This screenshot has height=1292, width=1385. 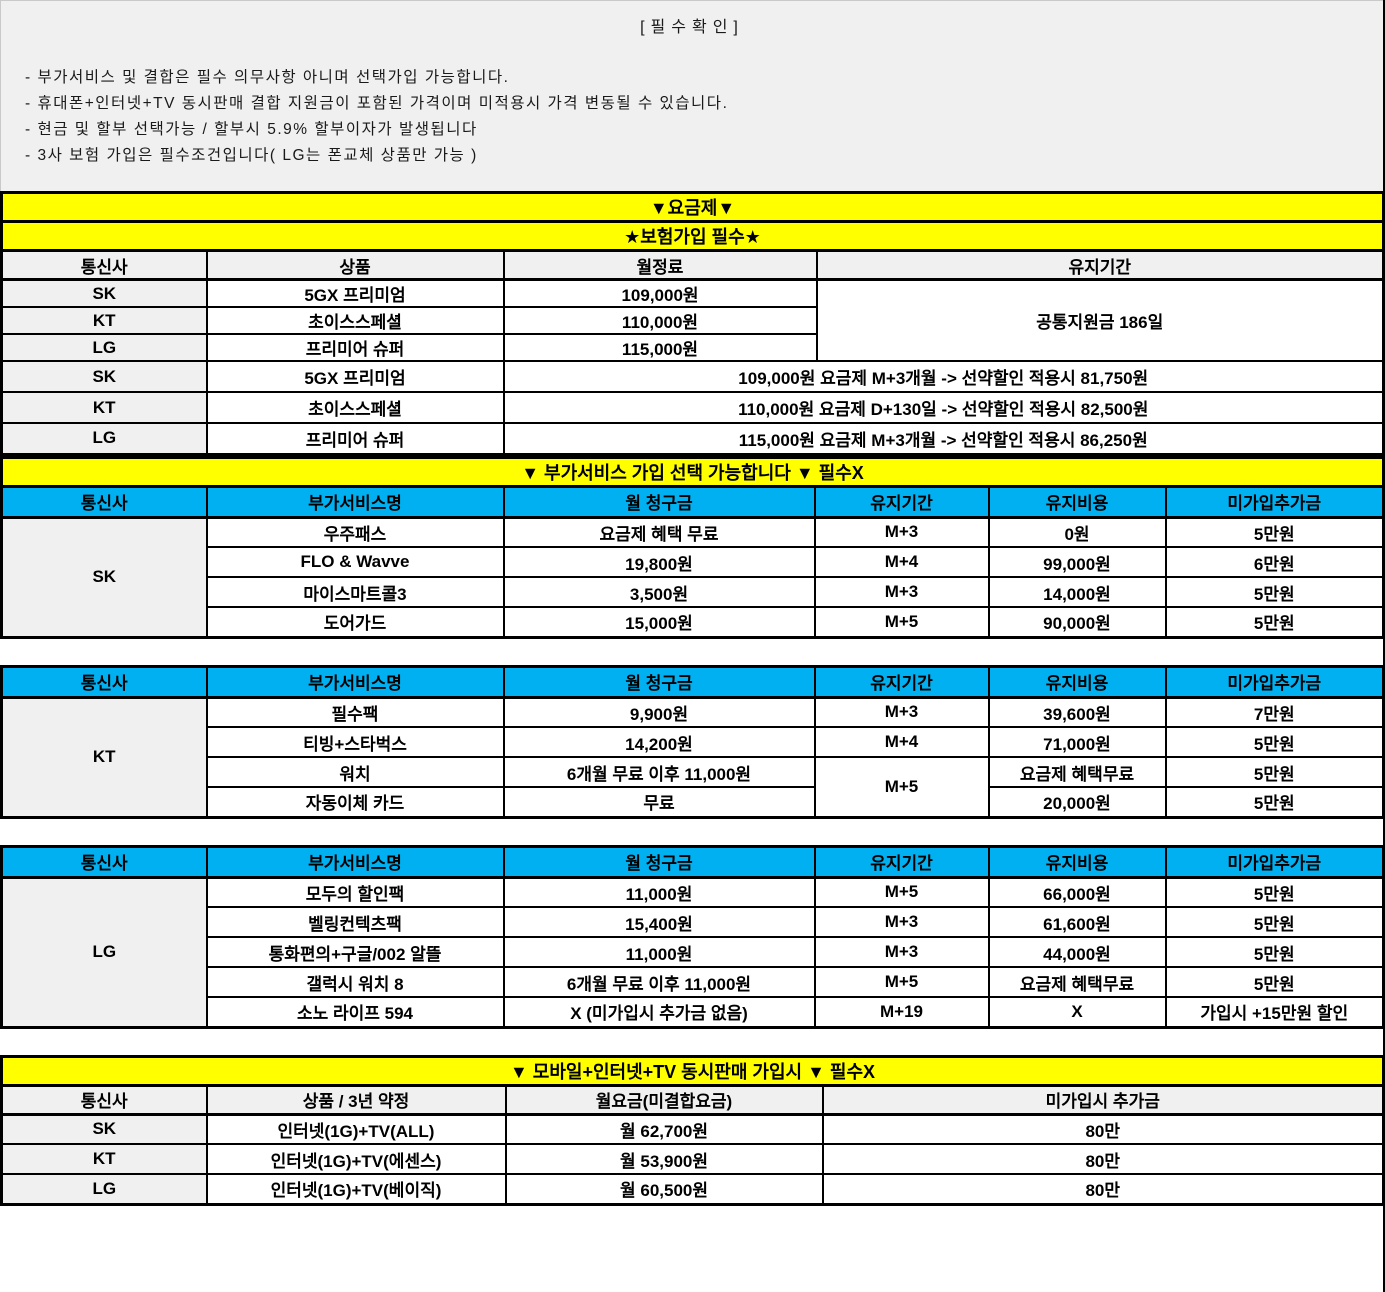 What do you see at coordinates (659, 982) in the screenshot?
I see `charge-cell: 6개월 무료 이후 11,000원` at bounding box center [659, 982].